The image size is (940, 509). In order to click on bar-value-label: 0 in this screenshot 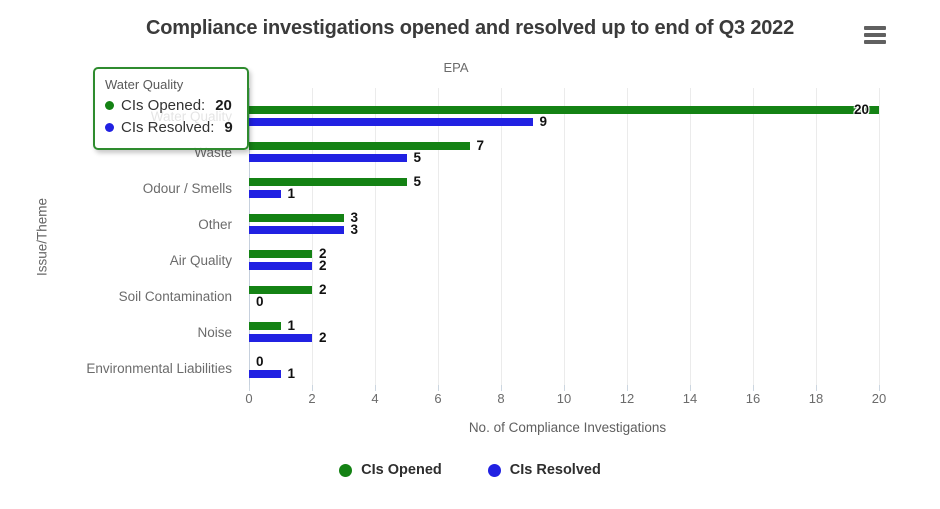, I will do `click(260, 362)`.